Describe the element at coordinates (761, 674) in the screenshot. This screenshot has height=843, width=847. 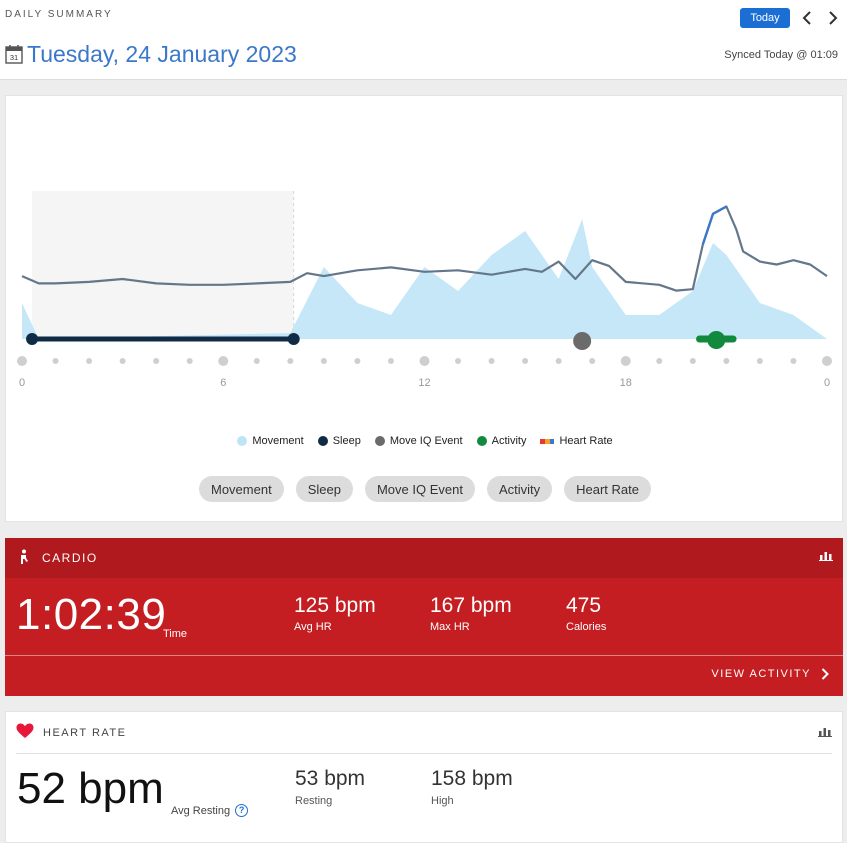
I see `view-activity-label: VIEW ACTIVITY` at that location.